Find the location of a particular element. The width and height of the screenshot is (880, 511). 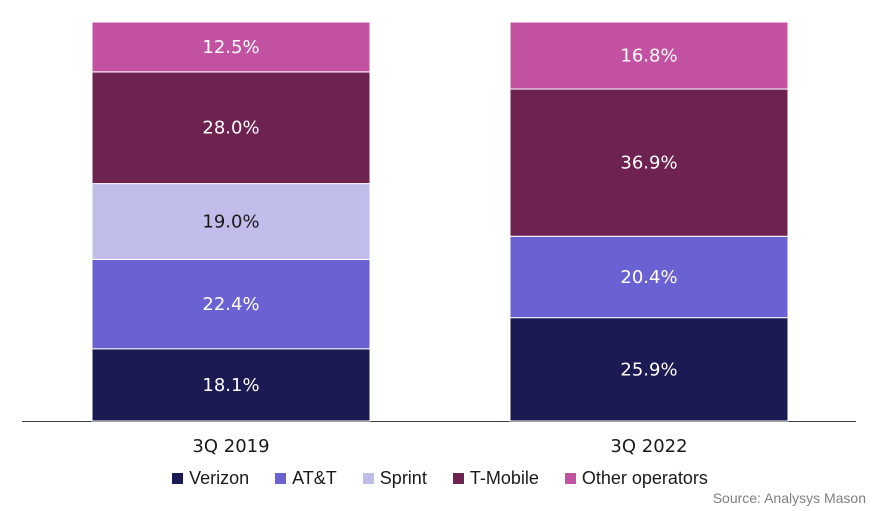

source-note: Source: Analysys Mason is located at coordinates (789, 498).